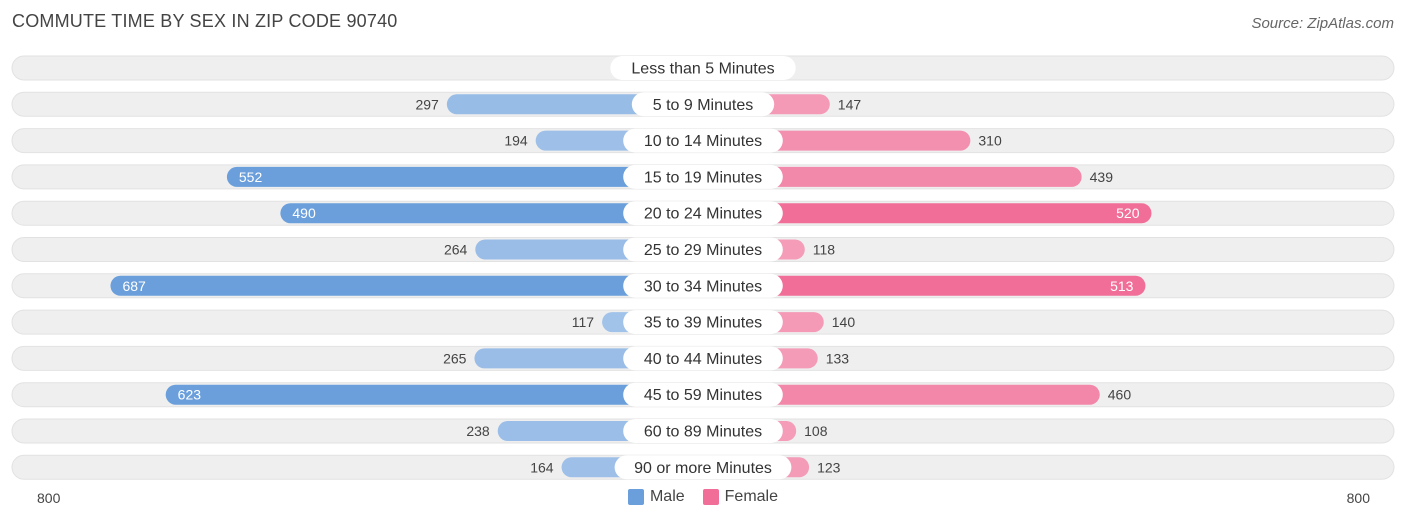 The image size is (1406, 523). Describe the element at coordinates (829, 467) in the screenshot. I see `value-label-female: 123` at that location.